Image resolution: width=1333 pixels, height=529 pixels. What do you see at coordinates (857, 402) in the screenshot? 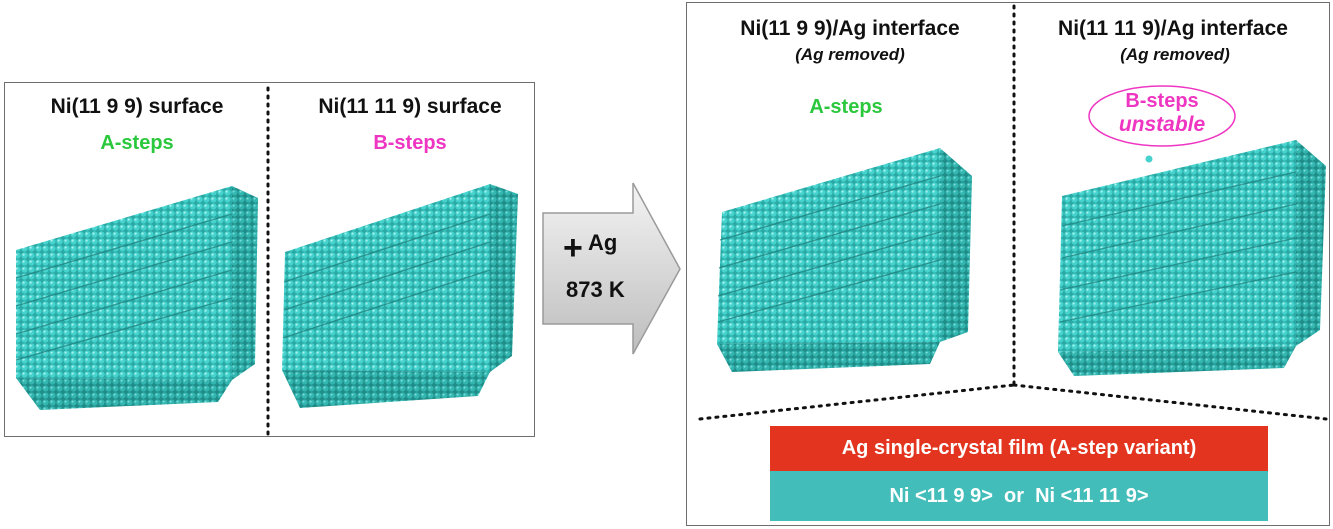
I see `zoom-line-left` at bounding box center [857, 402].